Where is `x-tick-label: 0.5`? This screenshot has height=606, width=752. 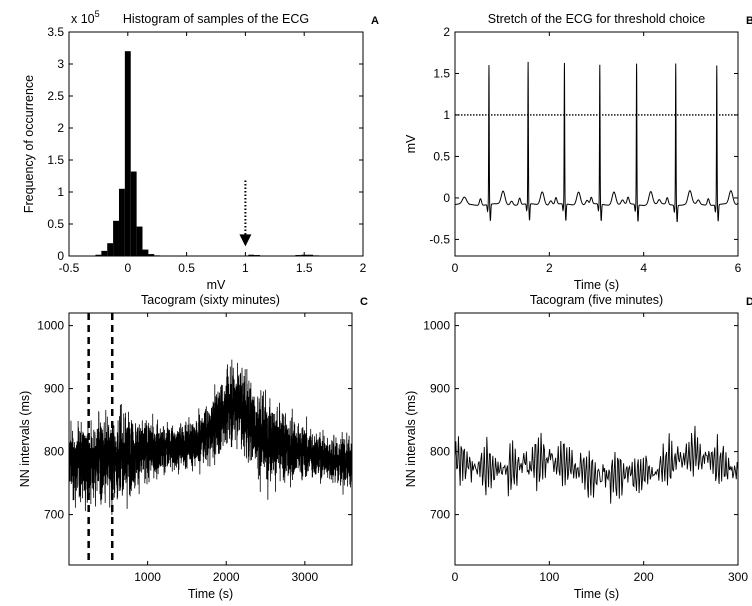
x-tick-label: 0.5 is located at coordinates (186, 268).